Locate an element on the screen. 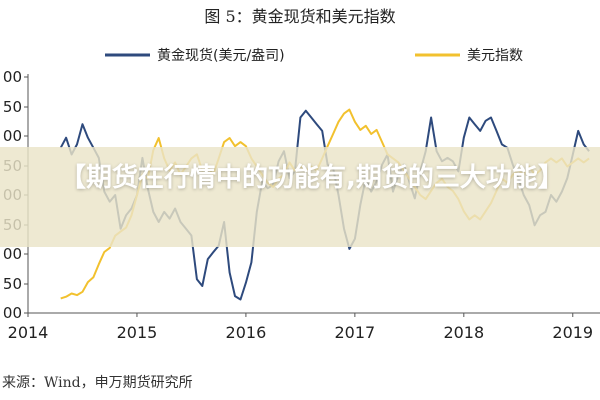 The height and width of the screenshot is (400, 600). x-tick-label: 2015 is located at coordinates (137, 332).